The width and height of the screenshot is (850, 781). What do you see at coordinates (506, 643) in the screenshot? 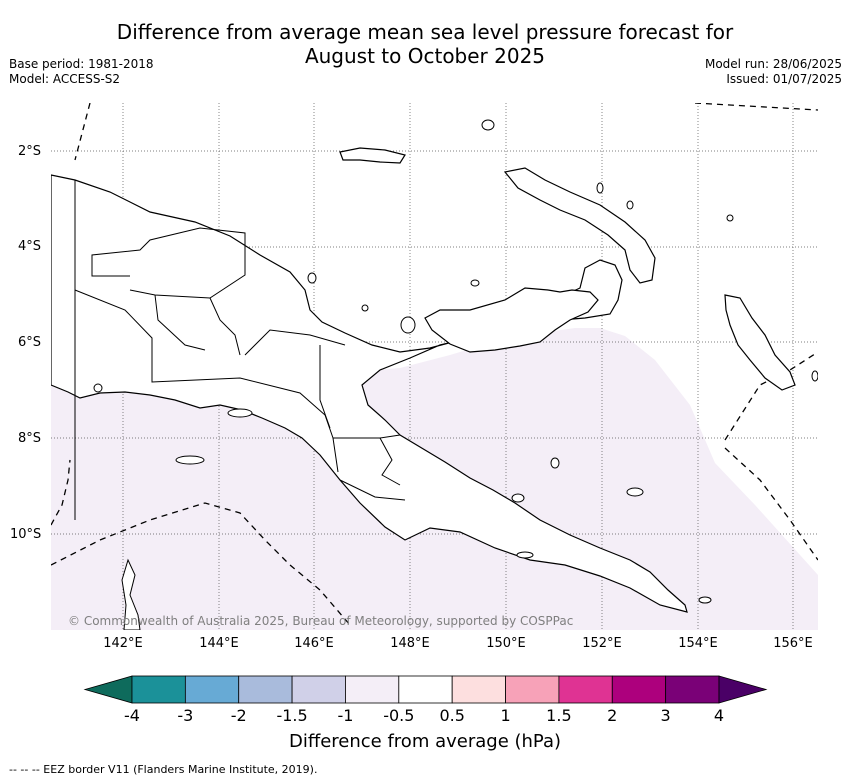
I see `lon-label-150e: 150°E` at bounding box center [506, 643].